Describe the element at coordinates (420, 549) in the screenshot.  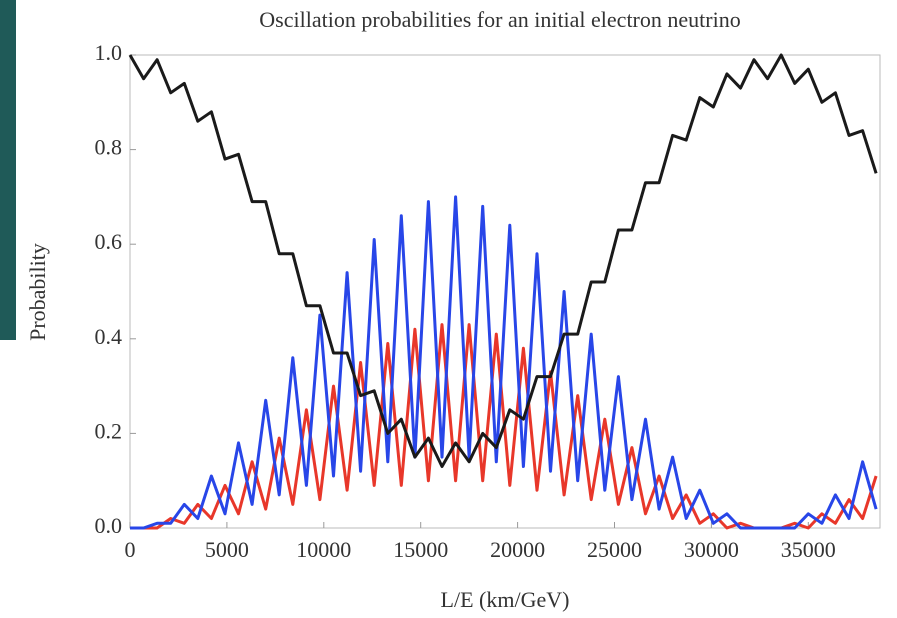
I see `x-tick-label: 15000` at that location.